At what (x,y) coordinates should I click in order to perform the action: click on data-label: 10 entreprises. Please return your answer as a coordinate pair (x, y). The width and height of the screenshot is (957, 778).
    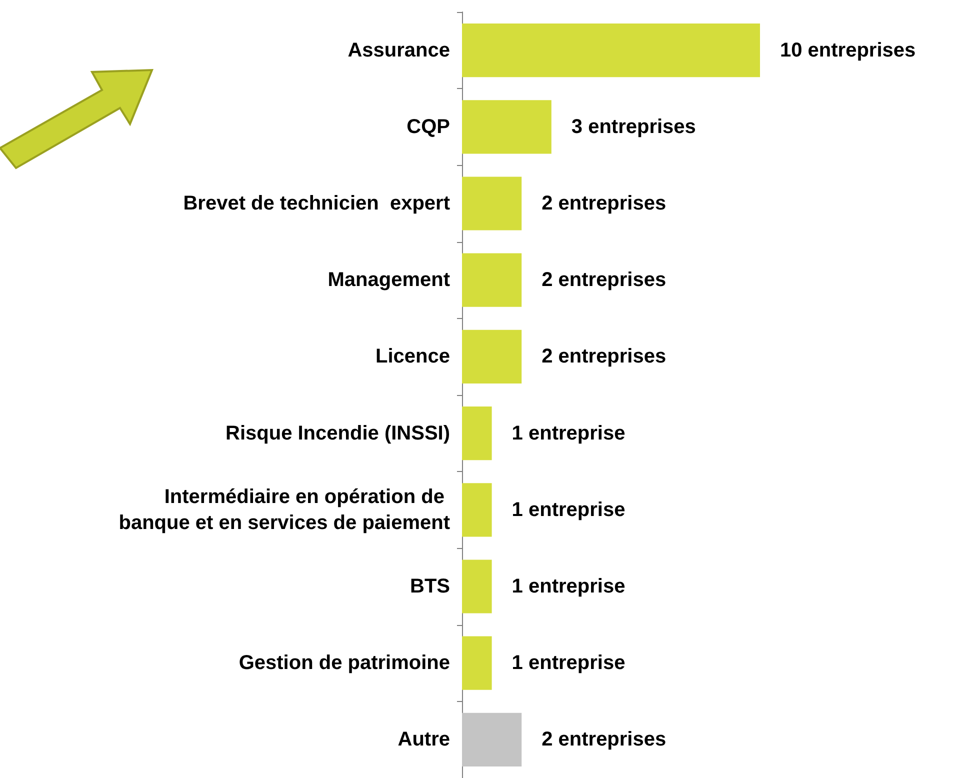
    Looking at the image, I should click on (848, 50).